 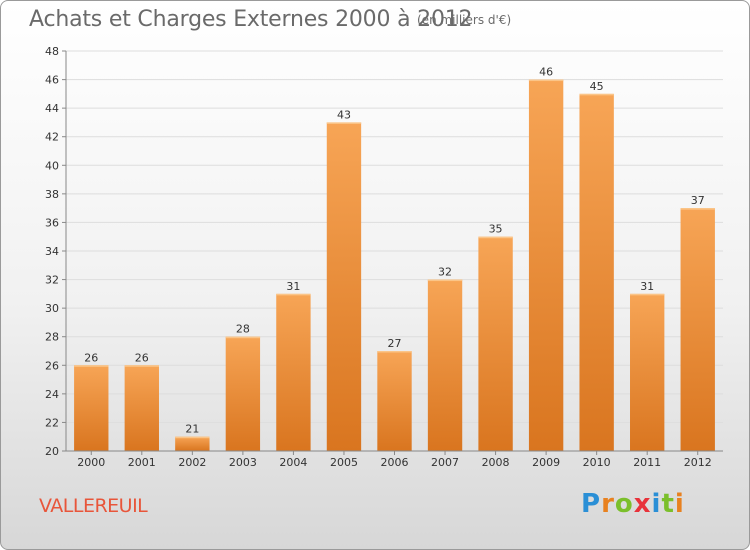 What do you see at coordinates (293, 462) in the screenshot?
I see `x-tick-label: 2004` at bounding box center [293, 462].